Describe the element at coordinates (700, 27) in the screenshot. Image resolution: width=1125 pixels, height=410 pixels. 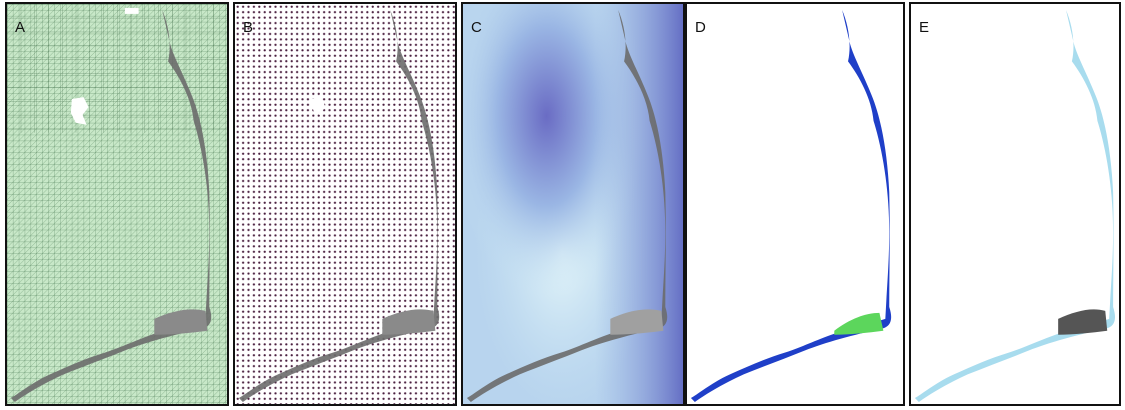
I see `panel-label: D` at that location.